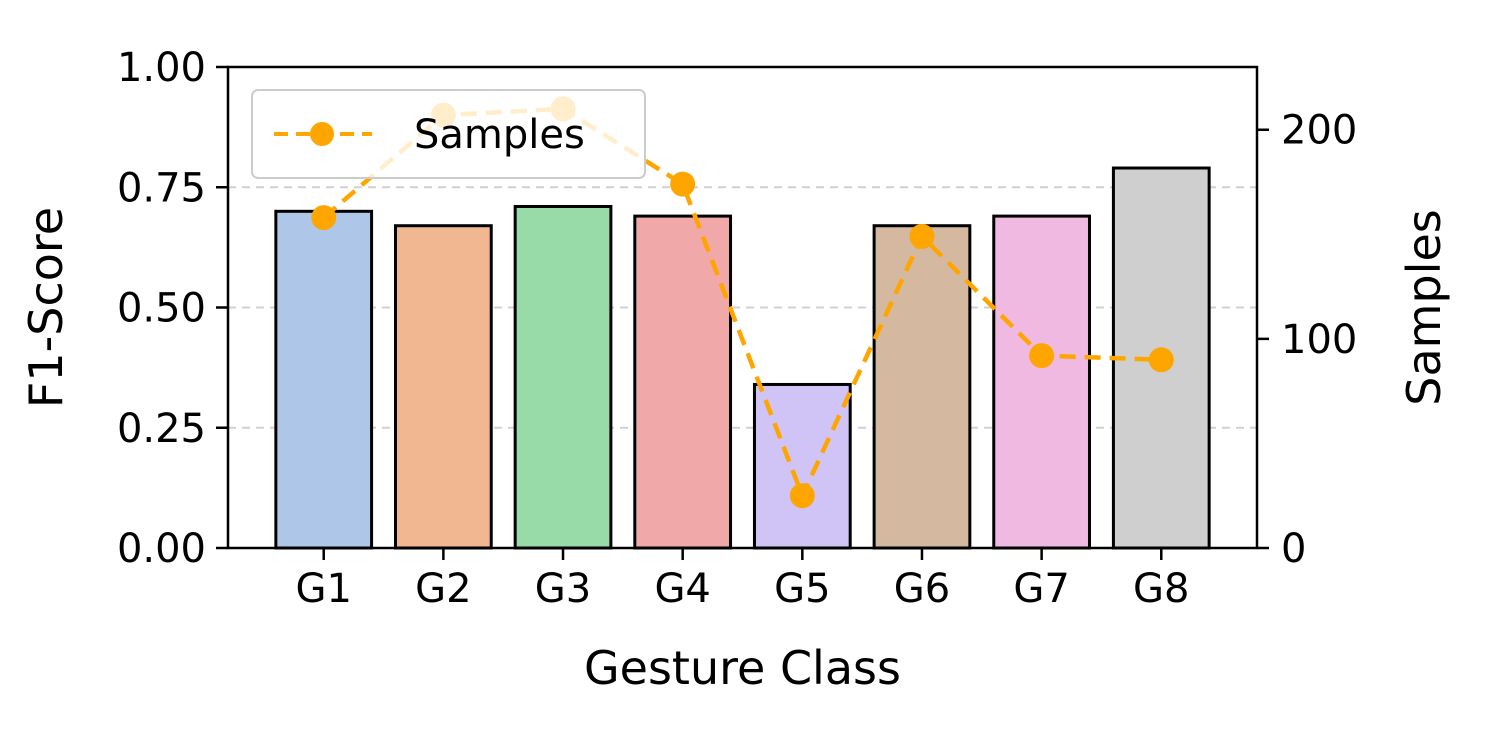 This screenshot has width=1500, height=750. I want to click on legend-label: Samples, so click(499, 135).